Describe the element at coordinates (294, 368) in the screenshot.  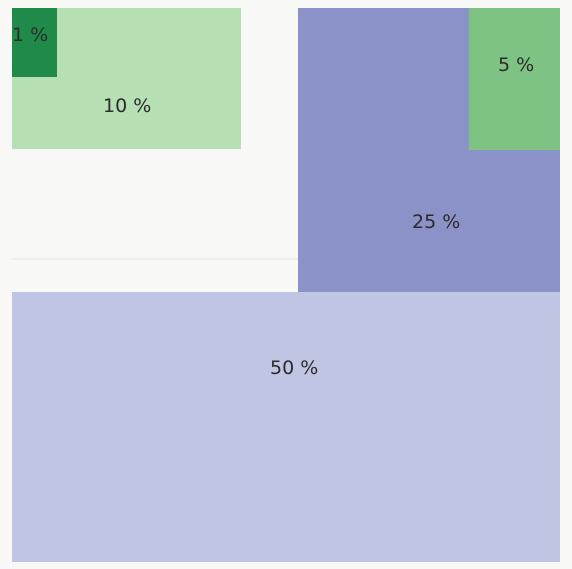
I see `label-50-percent: 50 %` at that location.